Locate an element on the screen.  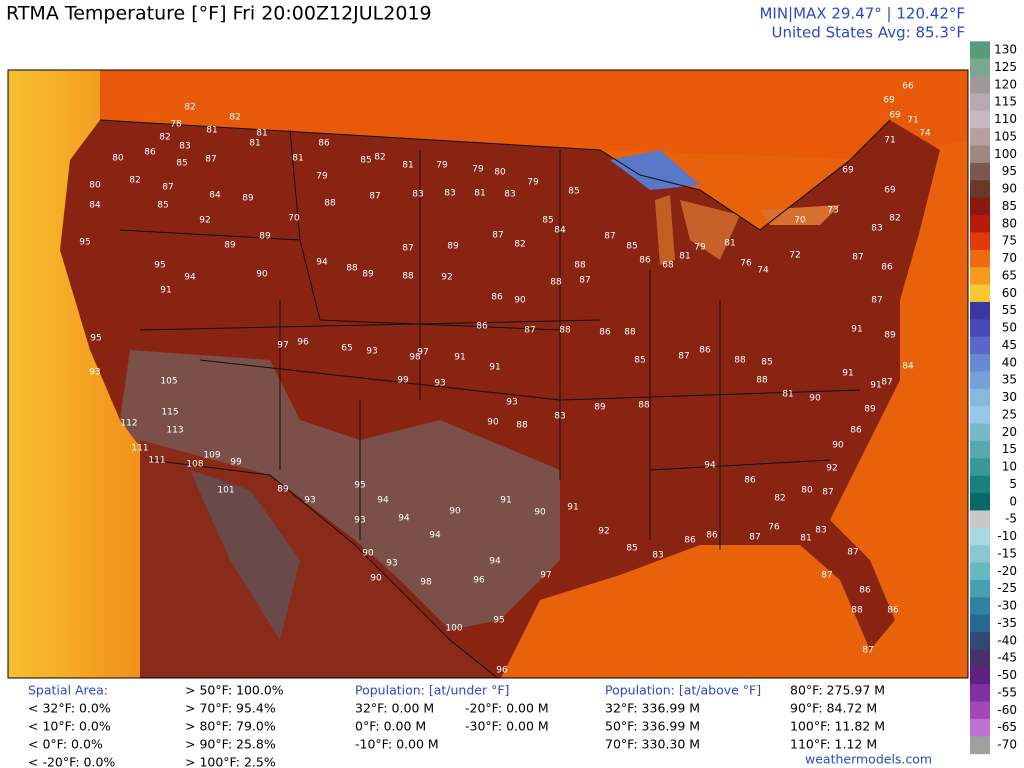
stat-line: 100°F: 11.82 M is located at coordinates (837, 726).